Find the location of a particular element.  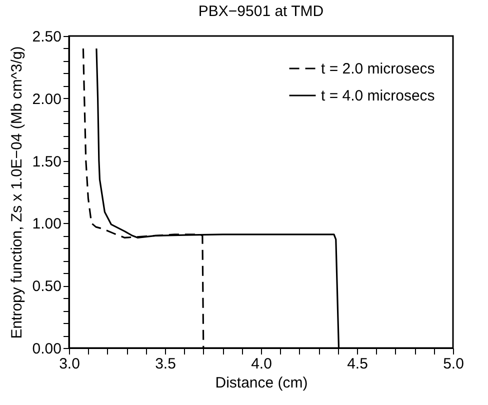

x-tick-label: 4.0 is located at coordinates (261, 364).